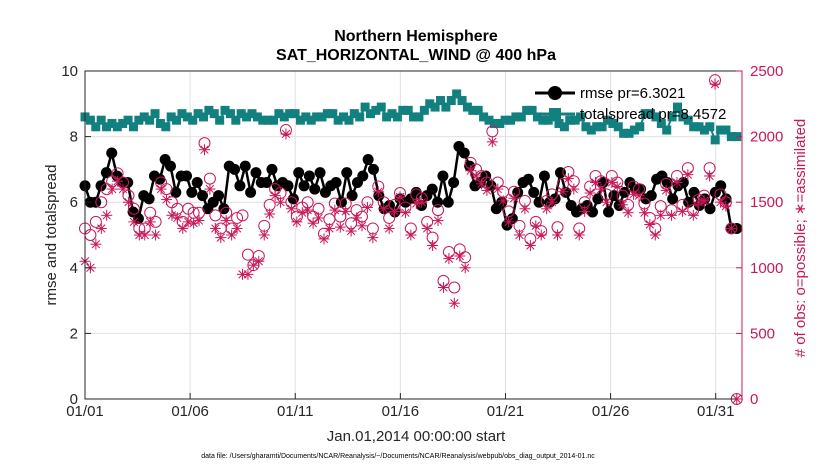 The height and width of the screenshot is (470, 830). I want to click on legend-rmse-marker, so click(555, 93).